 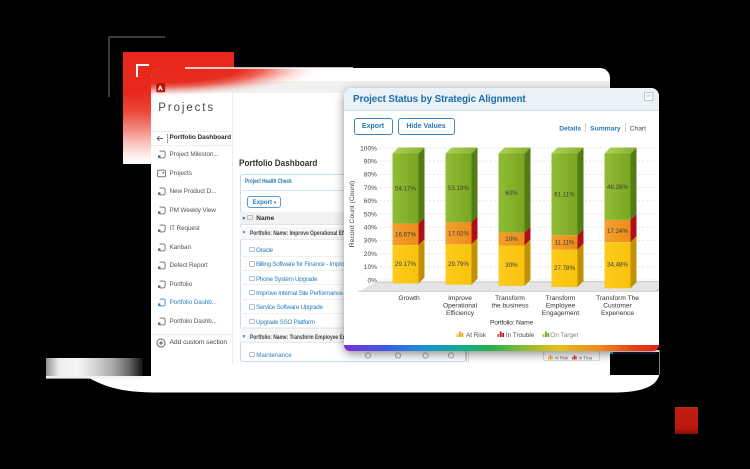 I want to click on svg-text: 80%, so click(x=370, y=175).